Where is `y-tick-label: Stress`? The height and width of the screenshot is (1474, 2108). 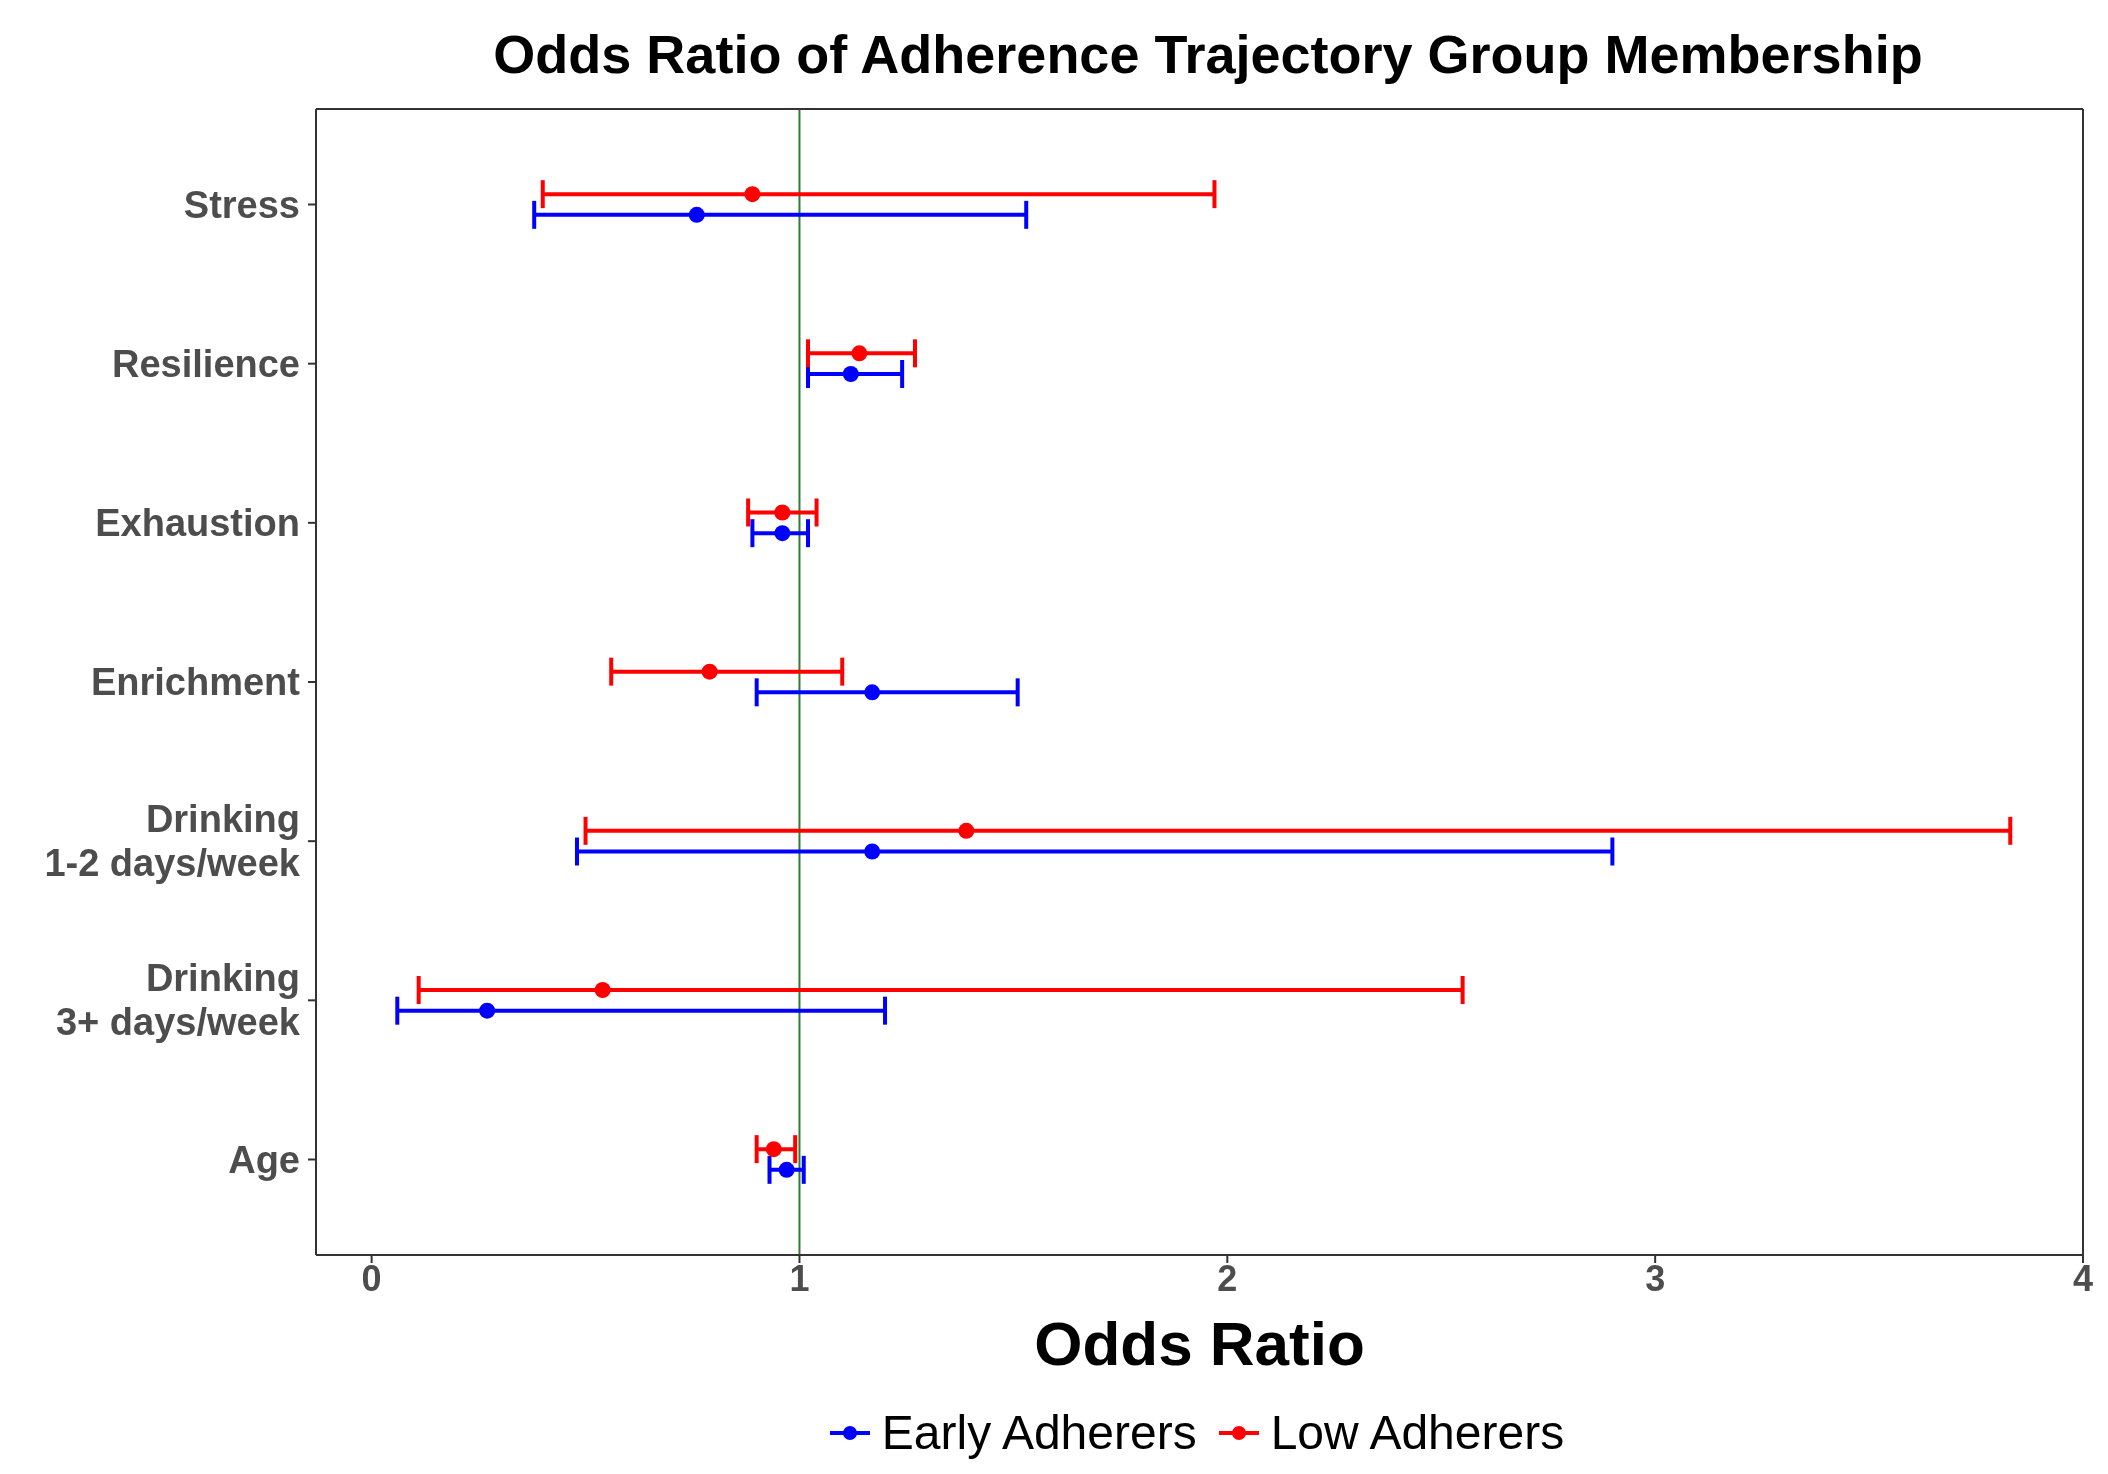
y-tick-label: Stress is located at coordinates (241, 204).